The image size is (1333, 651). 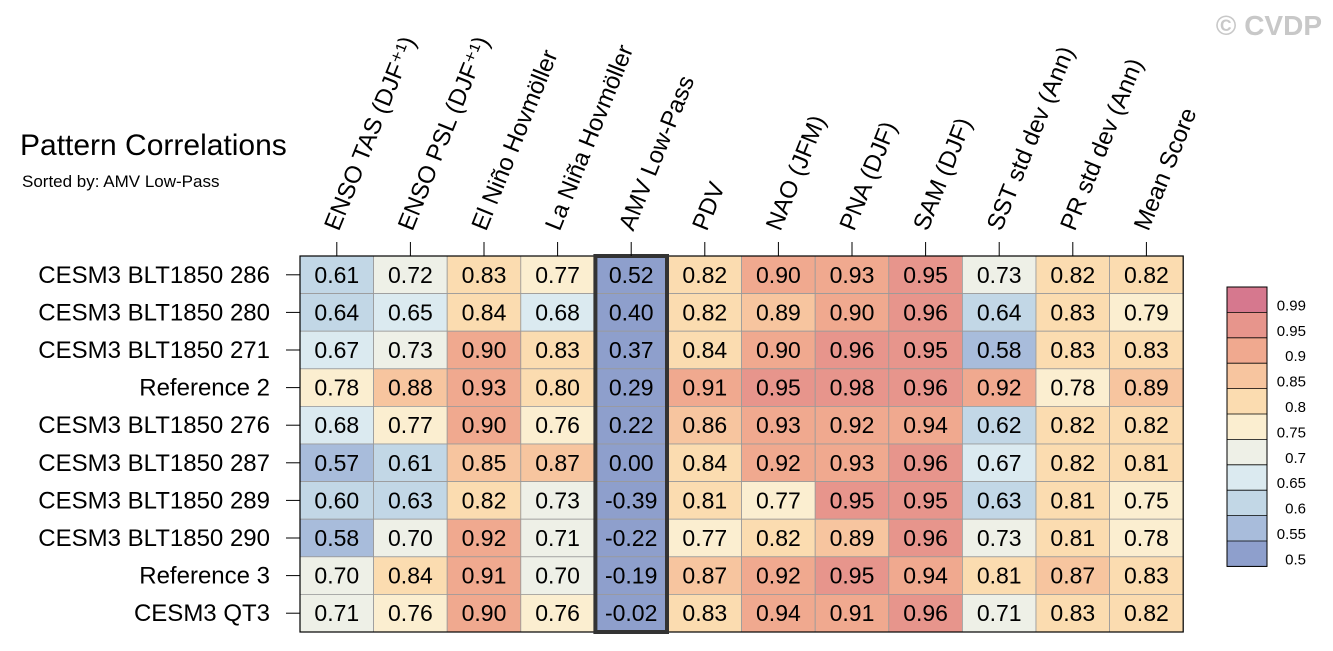 I want to click on cell-value-label: 0.65, so click(x=410, y=312).